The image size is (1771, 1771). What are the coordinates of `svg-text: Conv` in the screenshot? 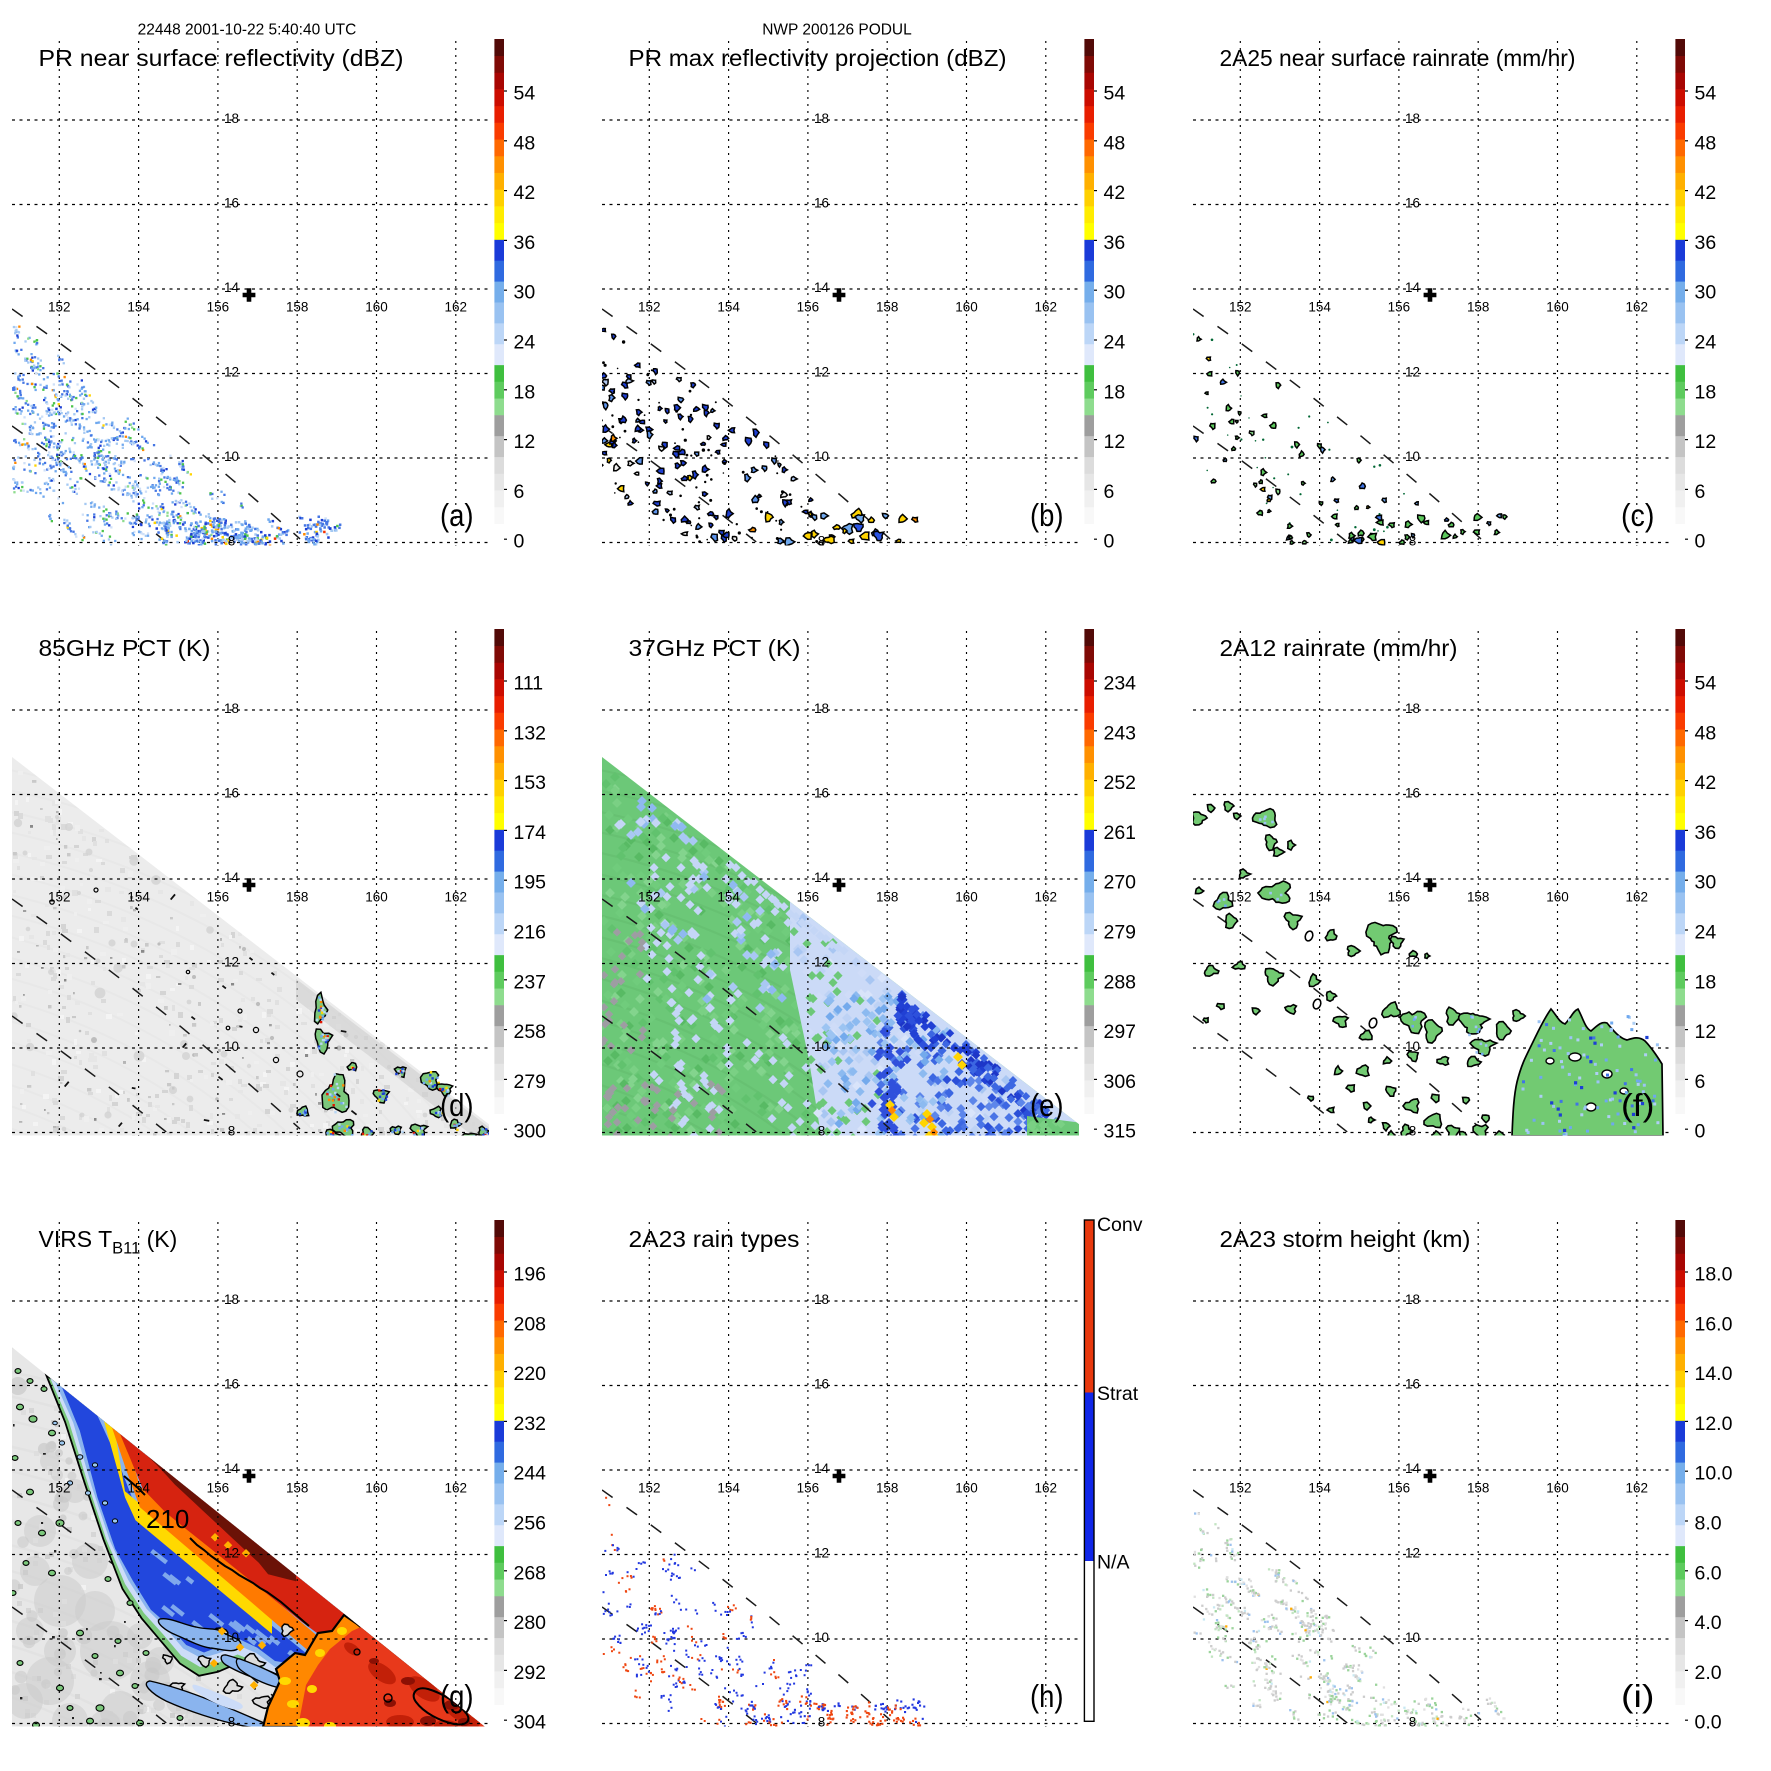 It's located at (1120, 1225).